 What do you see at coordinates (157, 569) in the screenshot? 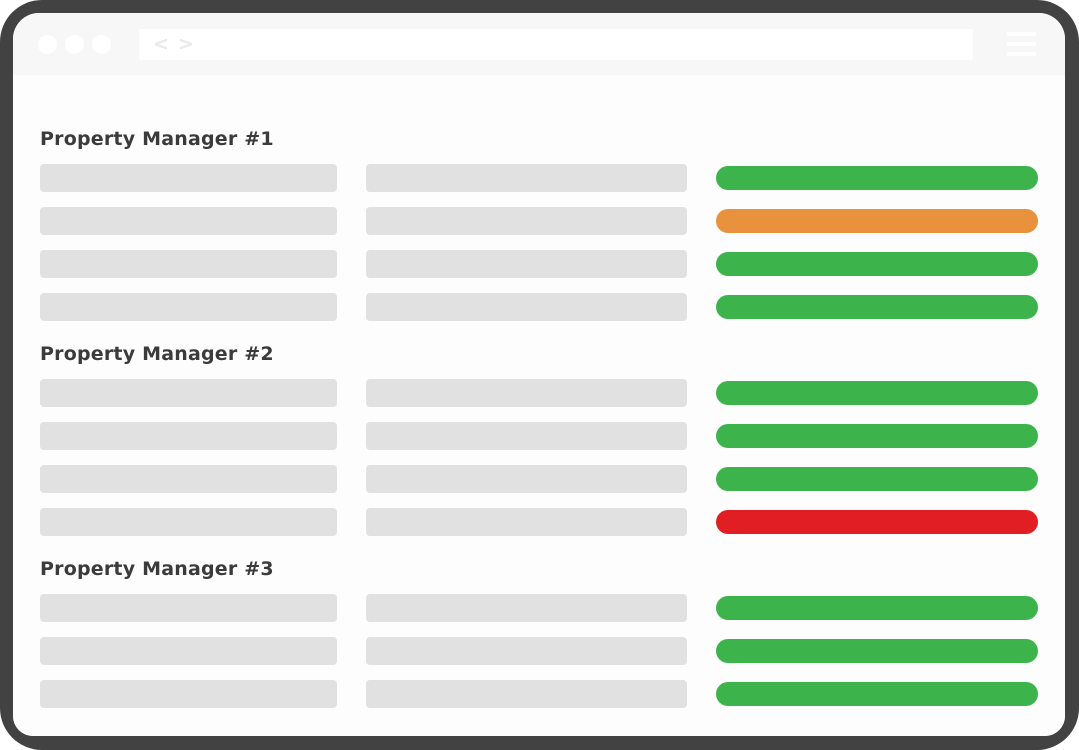
I see `section-title: Property Manager #3` at bounding box center [157, 569].